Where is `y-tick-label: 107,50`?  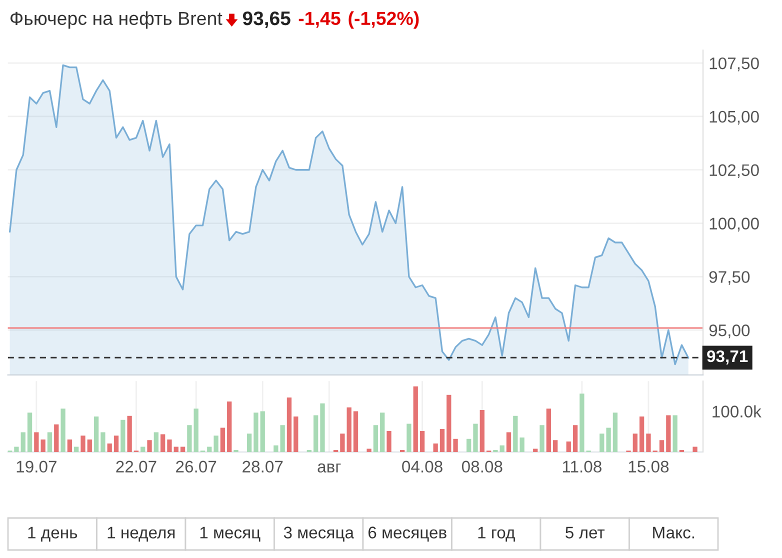
y-tick-label: 107,50 is located at coordinates (734, 64).